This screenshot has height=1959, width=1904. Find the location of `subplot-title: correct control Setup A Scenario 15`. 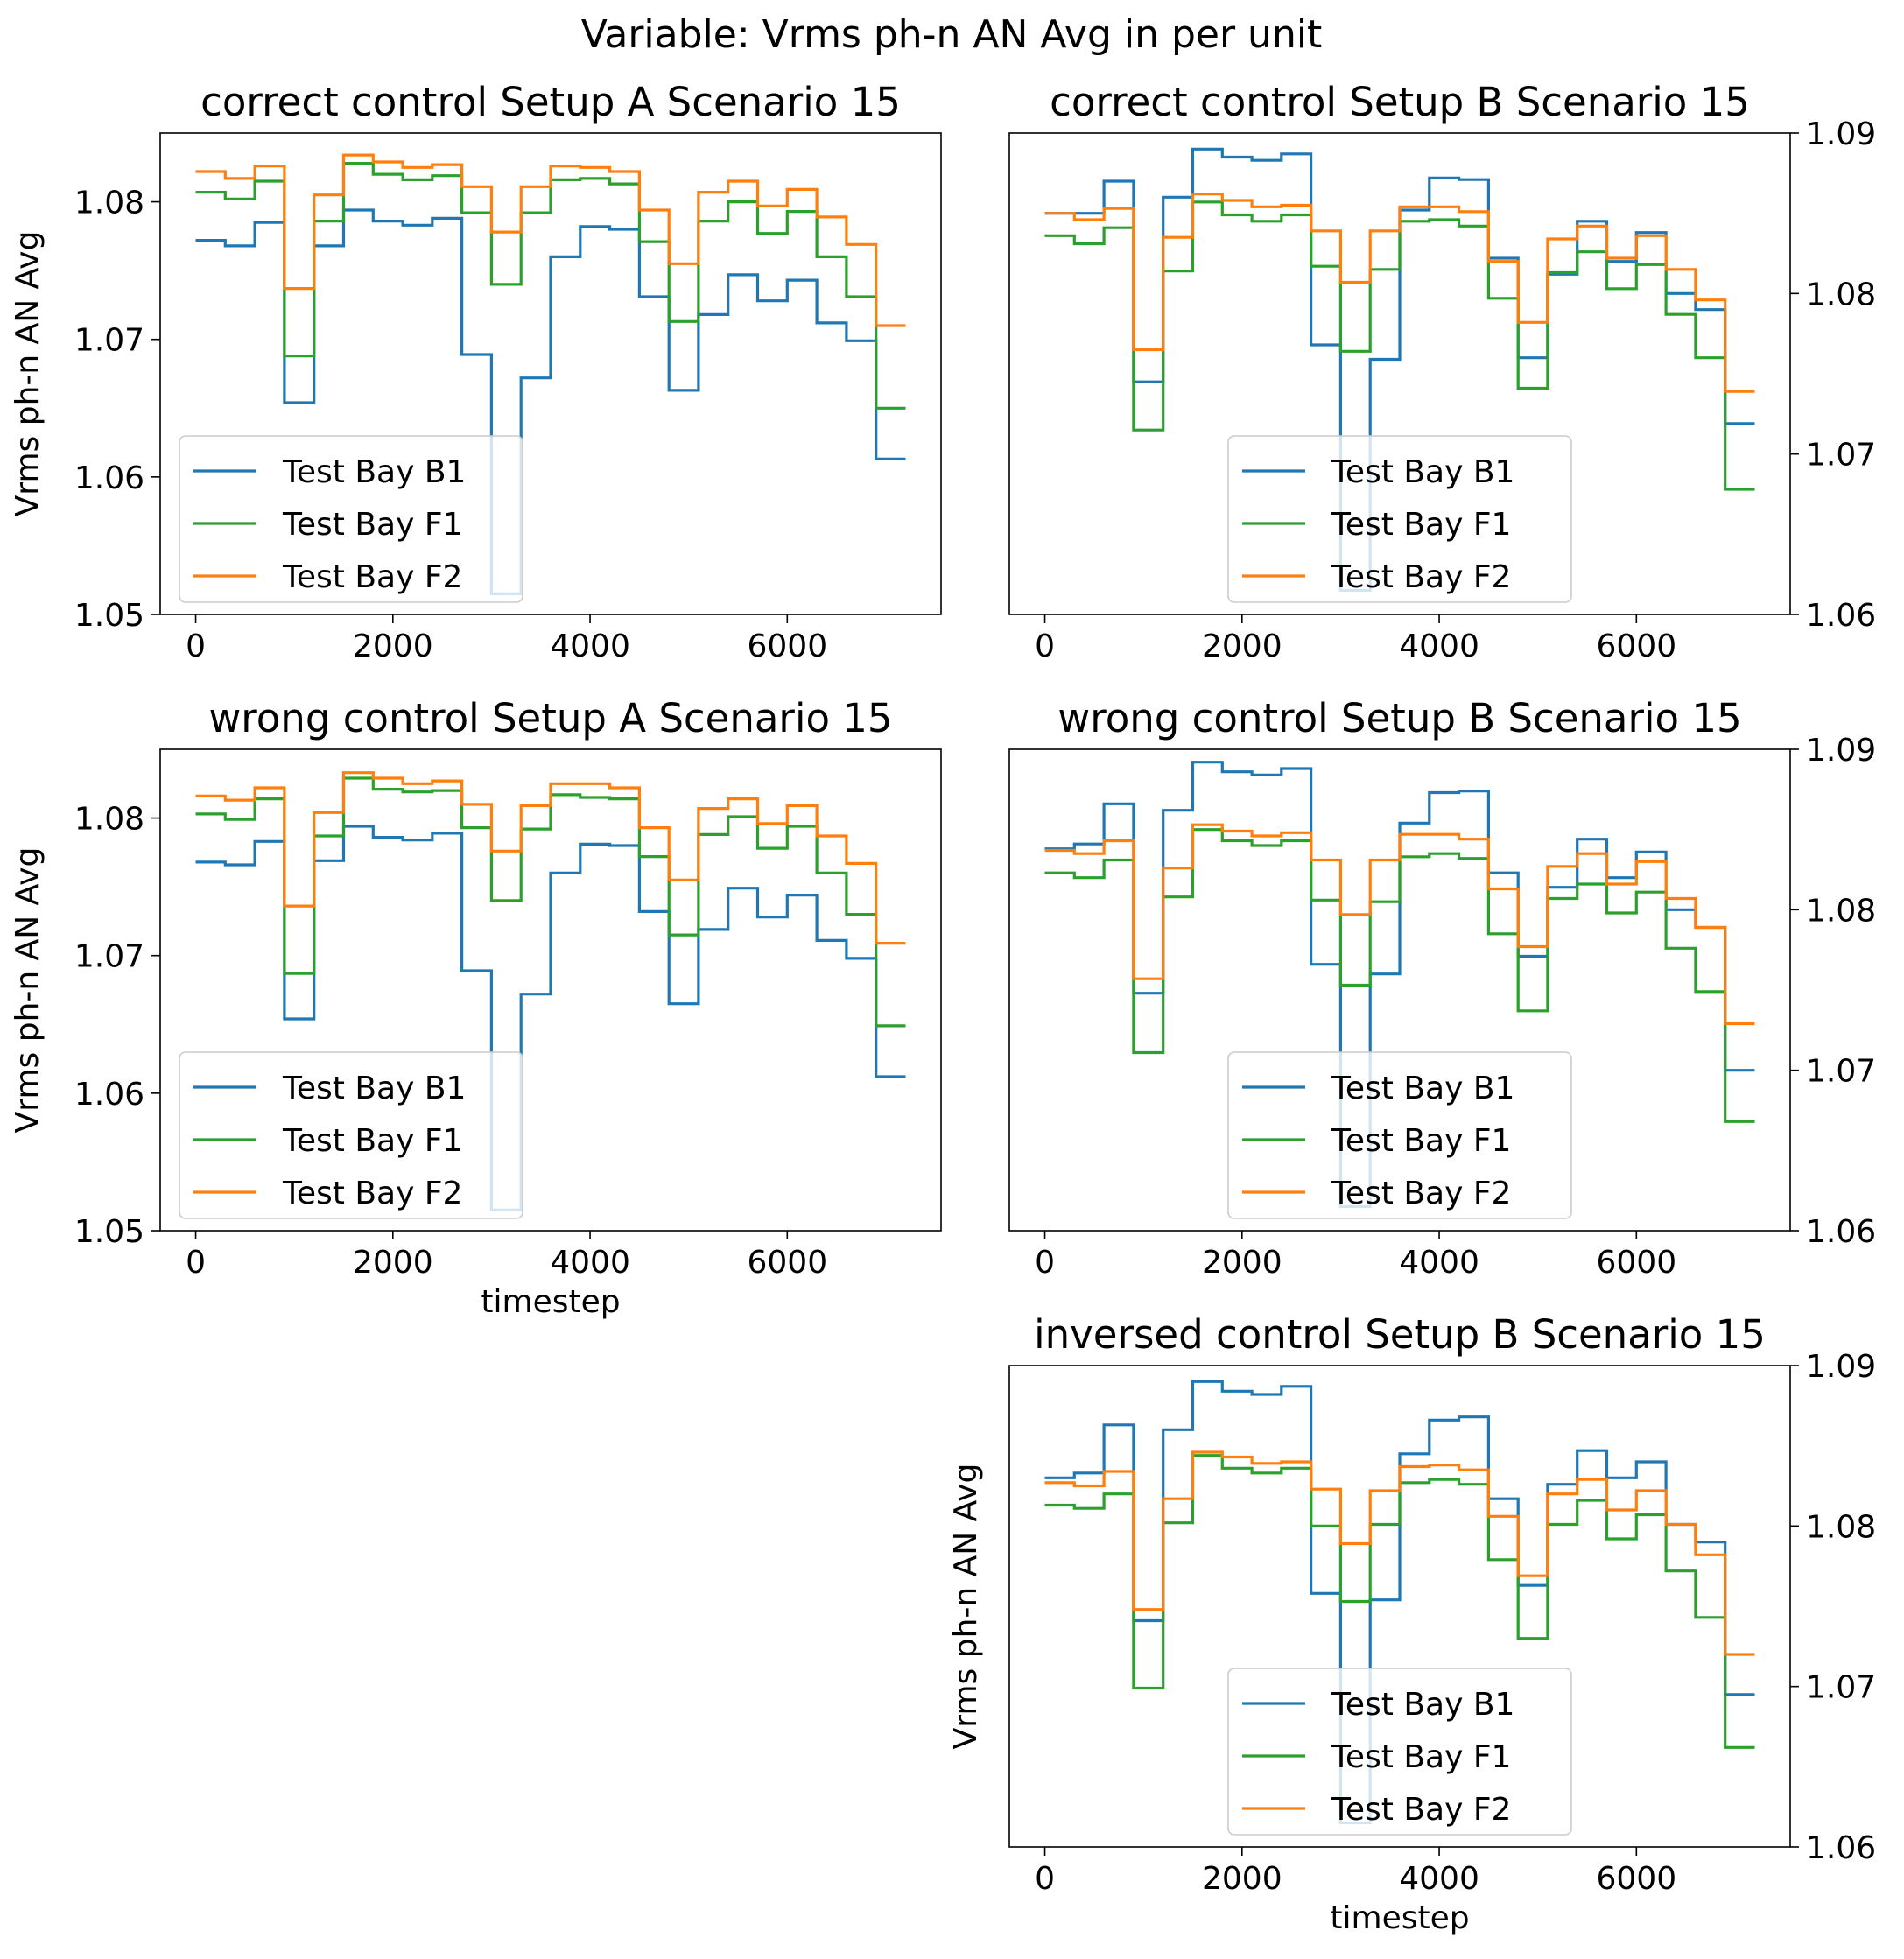

subplot-title: correct control Setup A Scenario 15 is located at coordinates (550, 102).